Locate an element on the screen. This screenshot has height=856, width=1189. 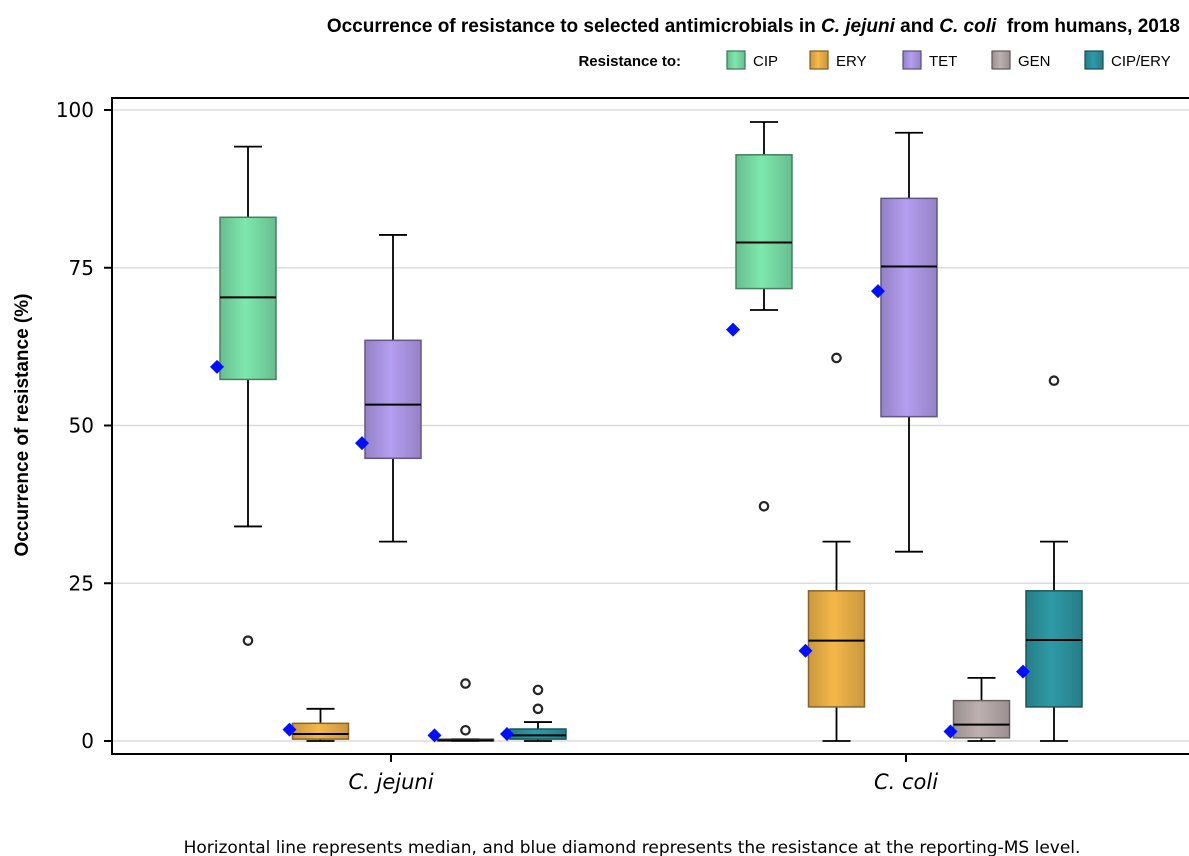
legend-label-tet: TET is located at coordinates (943, 61).